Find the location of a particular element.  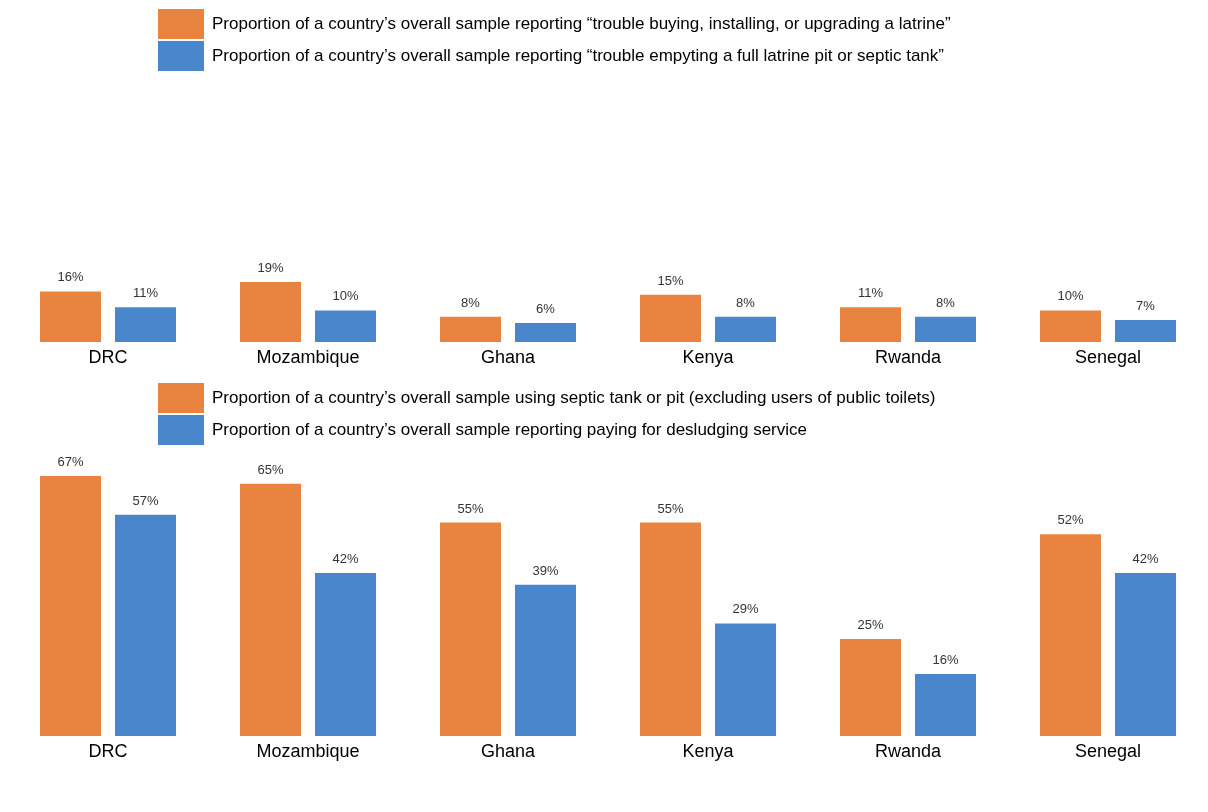

data-label: 29% is located at coordinates (745, 609).